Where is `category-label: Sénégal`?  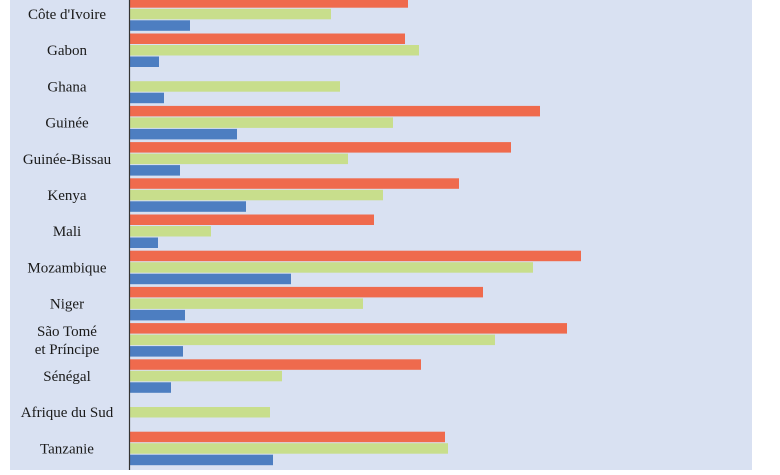
category-label: Sénégal is located at coordinates (66, 377).